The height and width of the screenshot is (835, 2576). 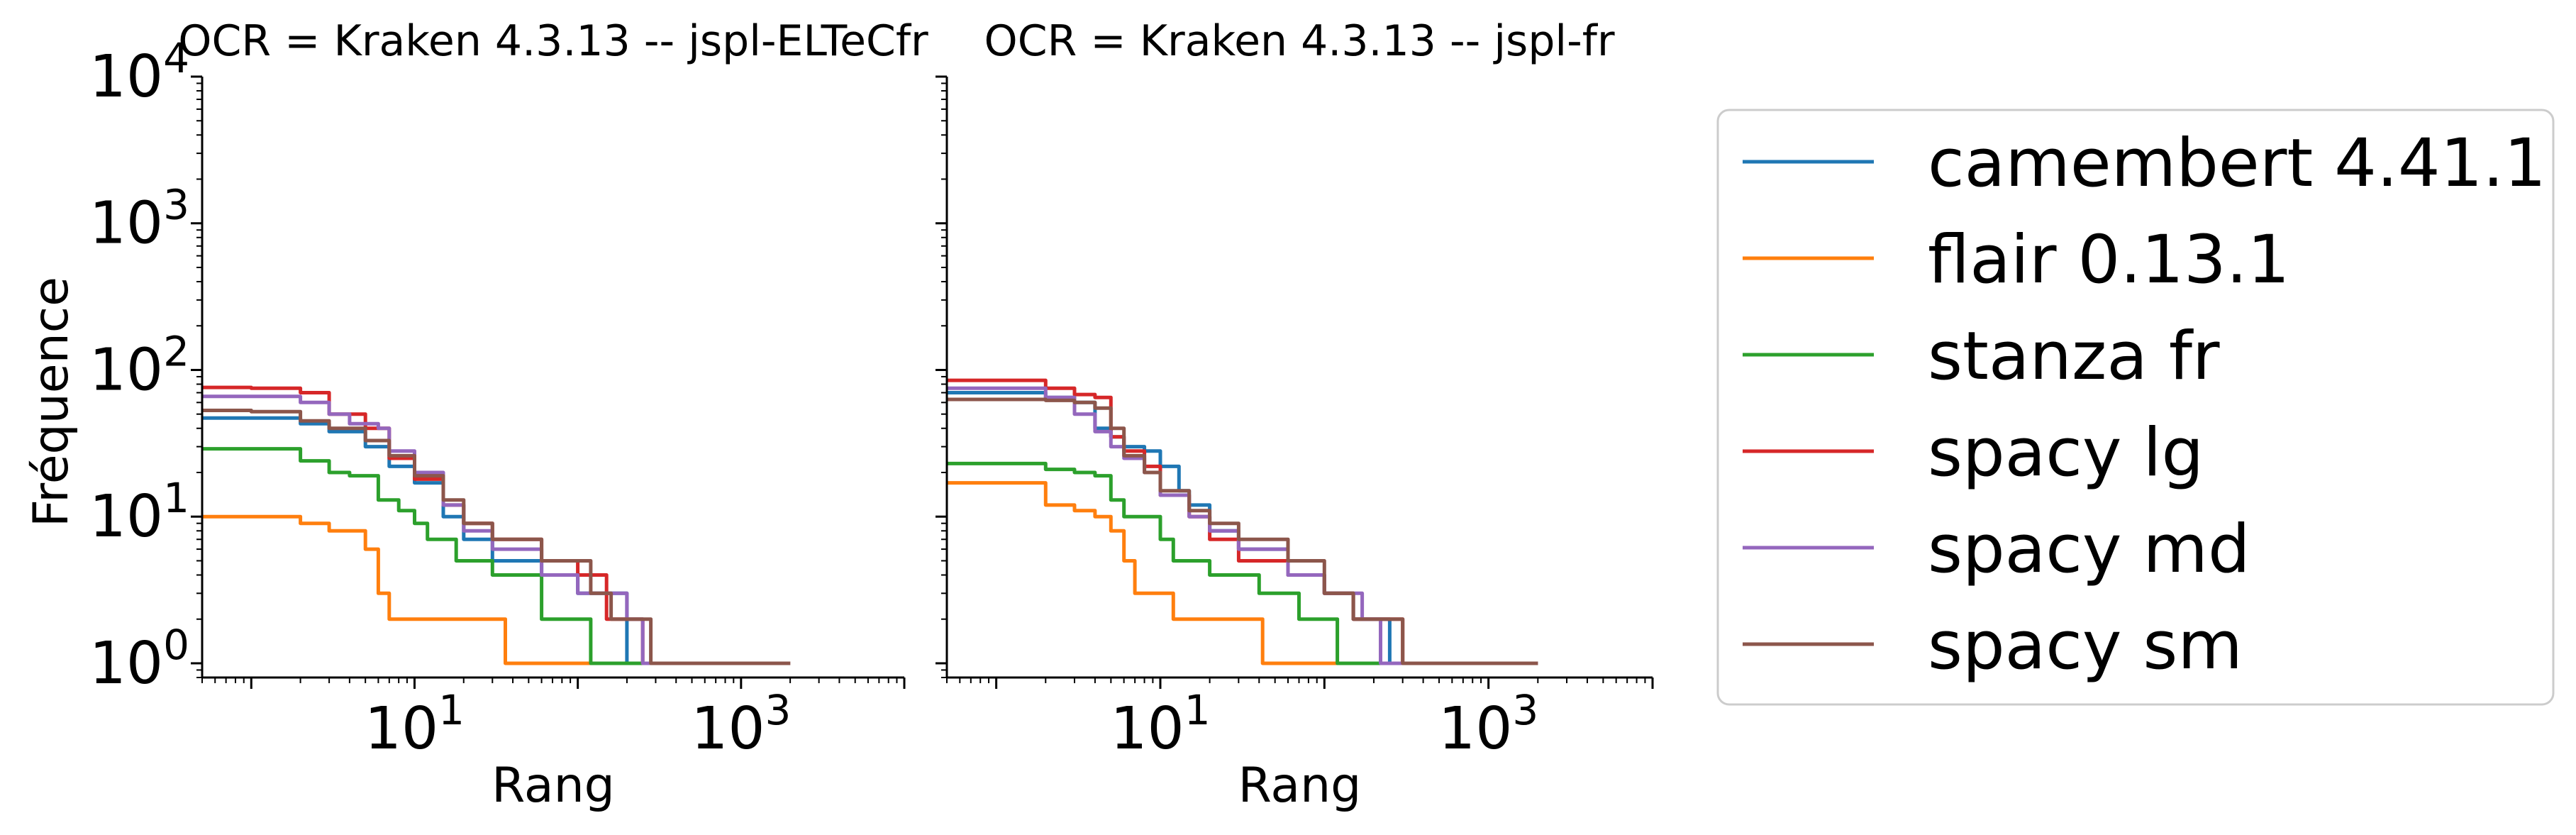 I want to click on legend-item-spacy-lg: spacy lg, so click(x=1974, y=453).